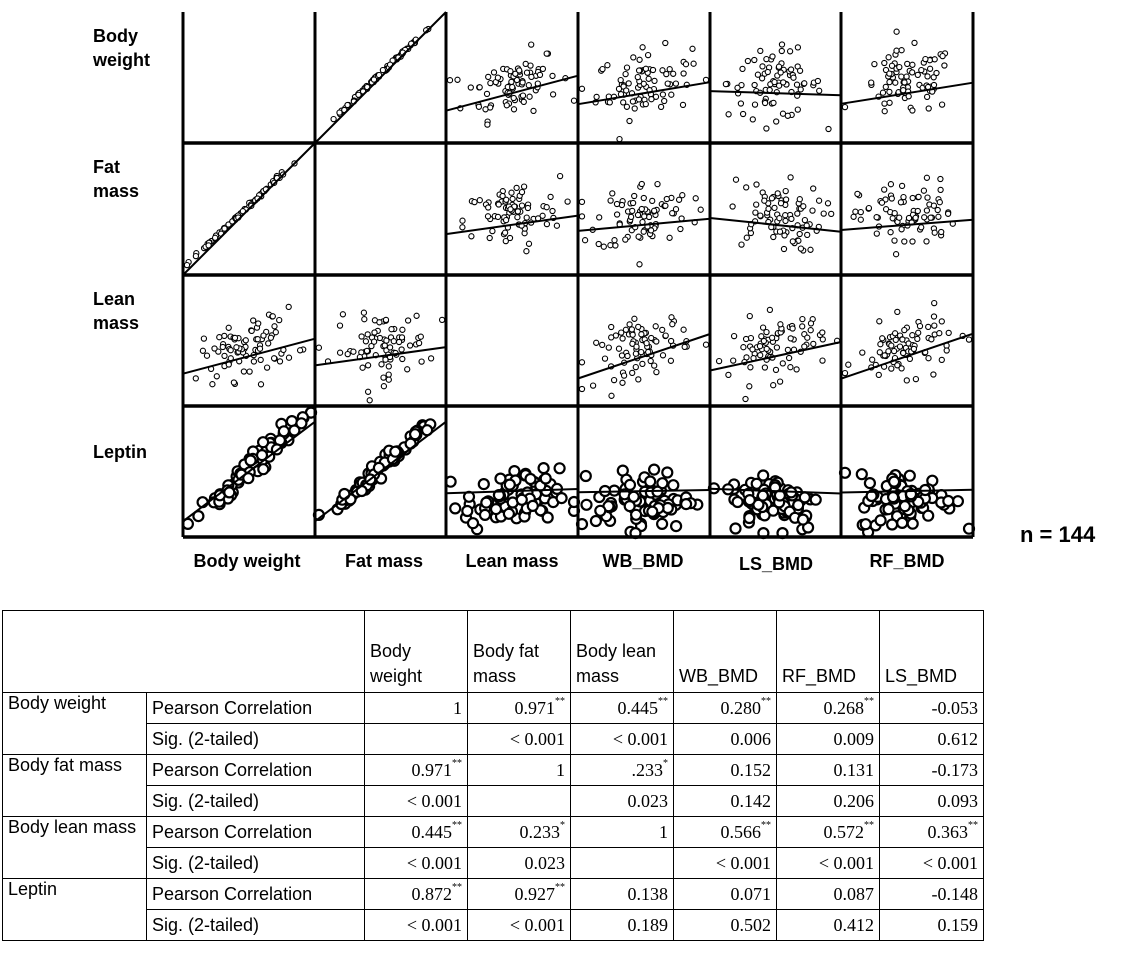  What do you see at coordinates (751, 738) in the screenshot?
I see `value-text: 0.006` at bounding box center [751, 738].